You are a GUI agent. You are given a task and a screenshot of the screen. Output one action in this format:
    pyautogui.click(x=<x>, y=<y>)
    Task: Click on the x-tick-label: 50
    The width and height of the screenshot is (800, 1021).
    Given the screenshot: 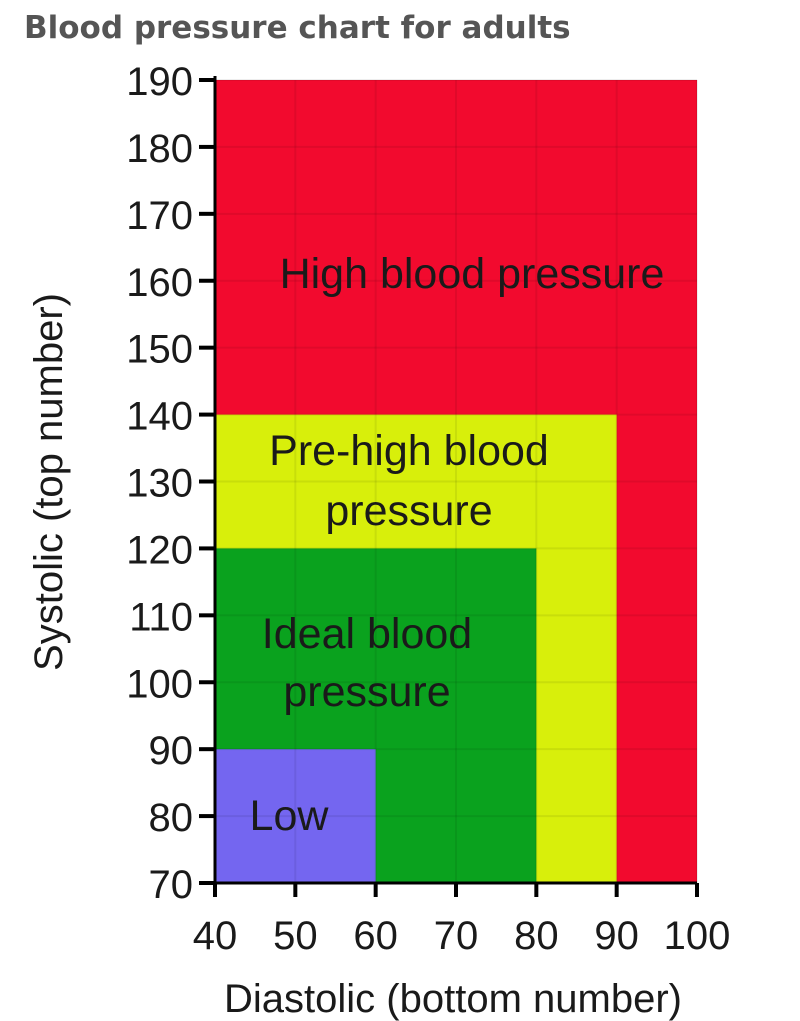 What is the action you would take?
    pyautogui.click(x=295, y=936)
    